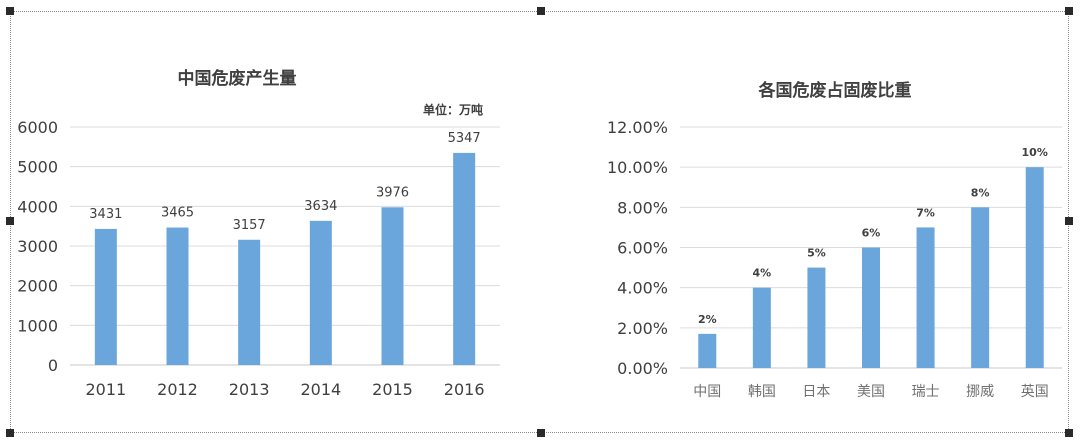 Image resolution: width=1080 pixels, height=446 pixels. What do you see at coordinates (707, 319) in the screenshot?
I see `data-label: 2%` at bounding box center [707, 319].